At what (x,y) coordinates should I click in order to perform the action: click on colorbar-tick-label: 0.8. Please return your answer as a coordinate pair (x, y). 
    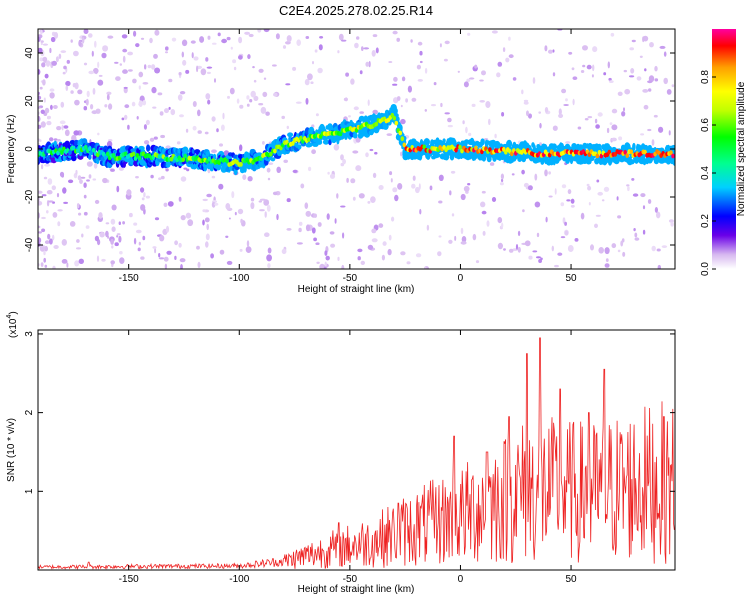
    Looking at the image, I should click on (705, 77).